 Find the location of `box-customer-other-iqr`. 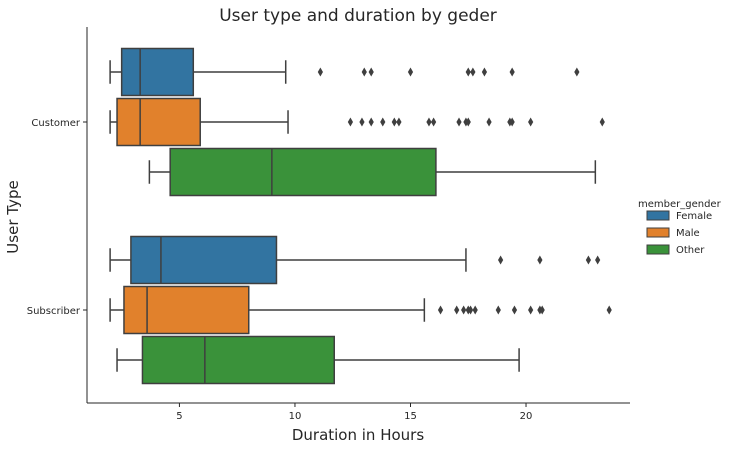

box-customer-other-iqr is located at coordinates (303, 172).